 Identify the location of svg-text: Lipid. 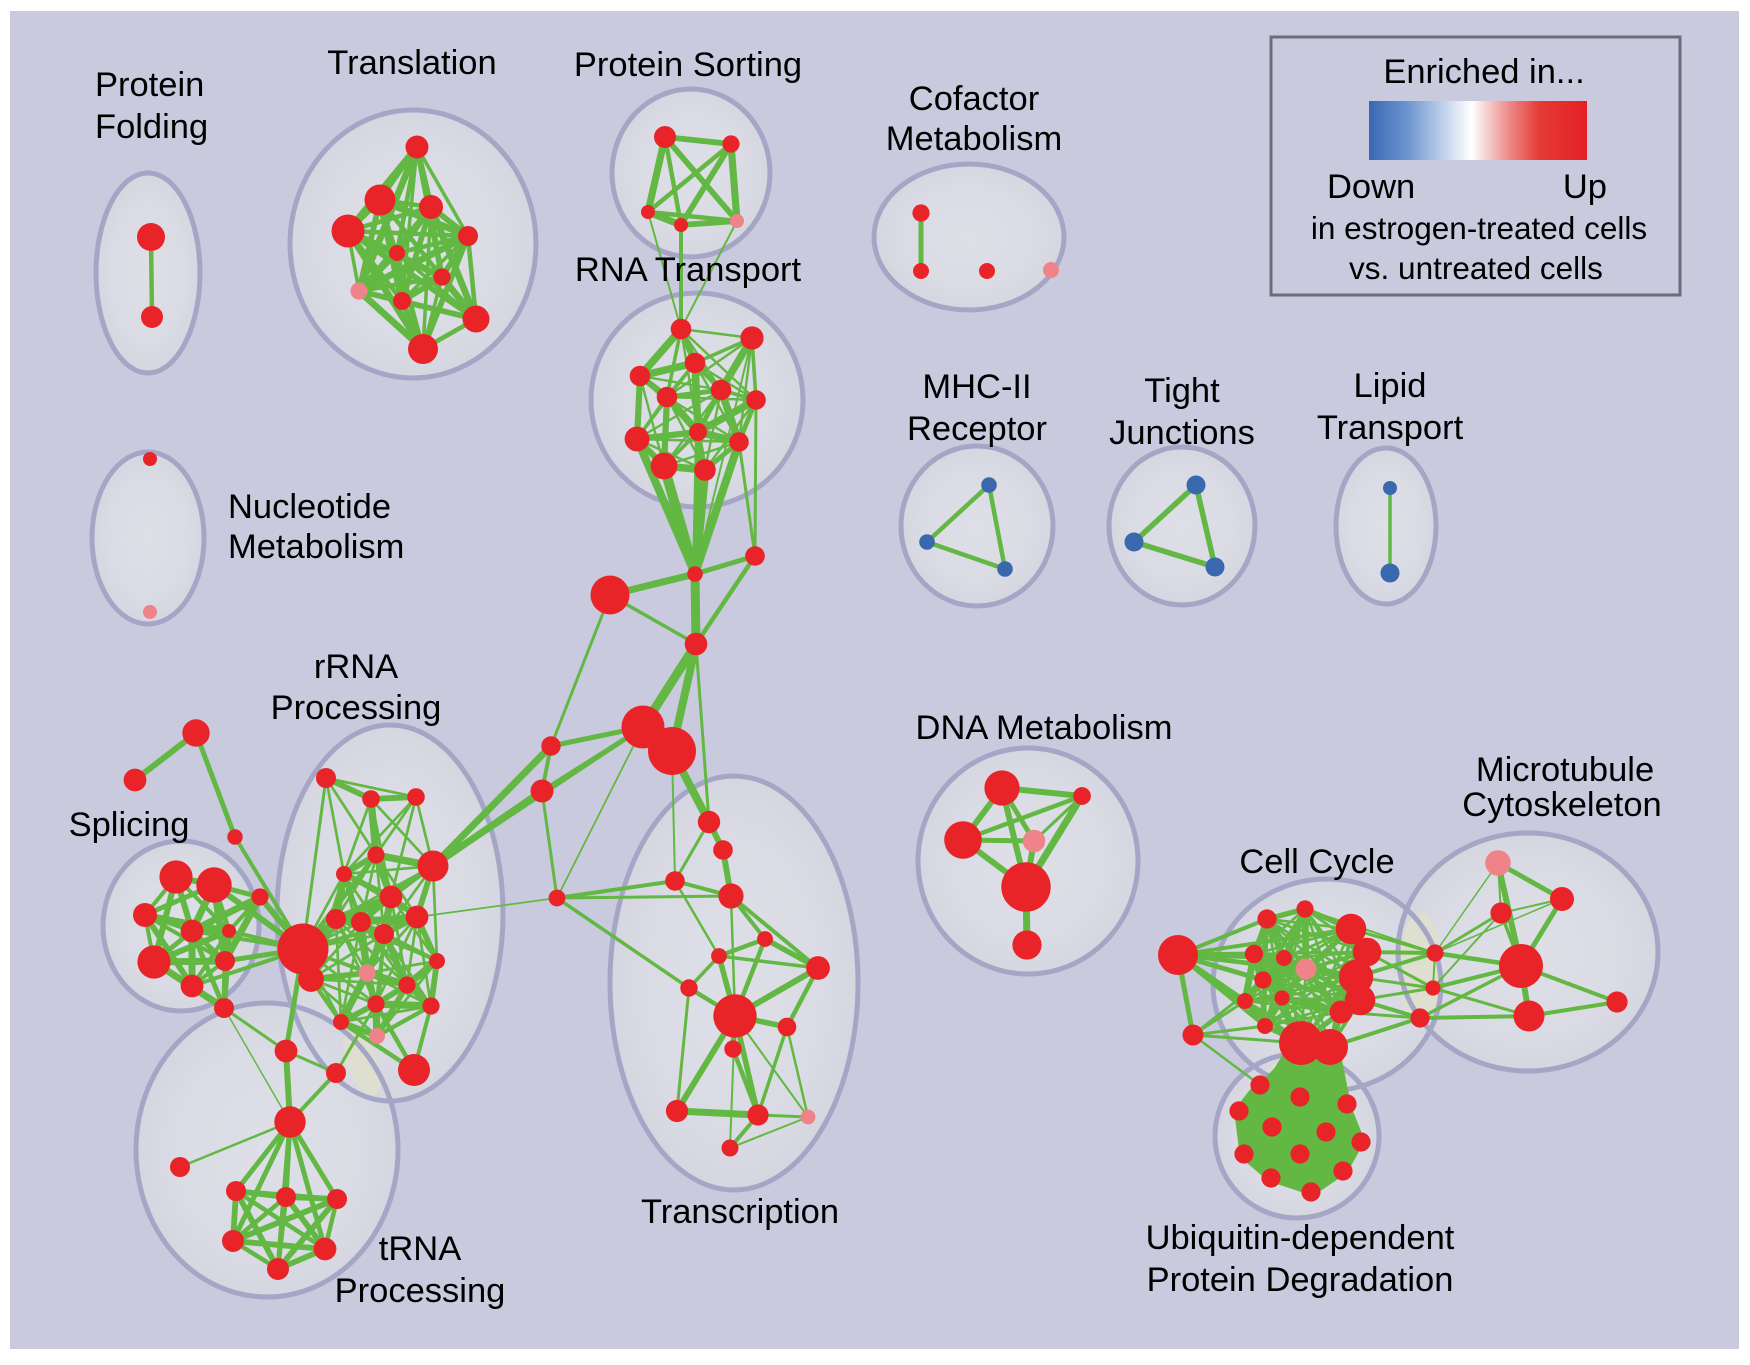
(1390, 386).